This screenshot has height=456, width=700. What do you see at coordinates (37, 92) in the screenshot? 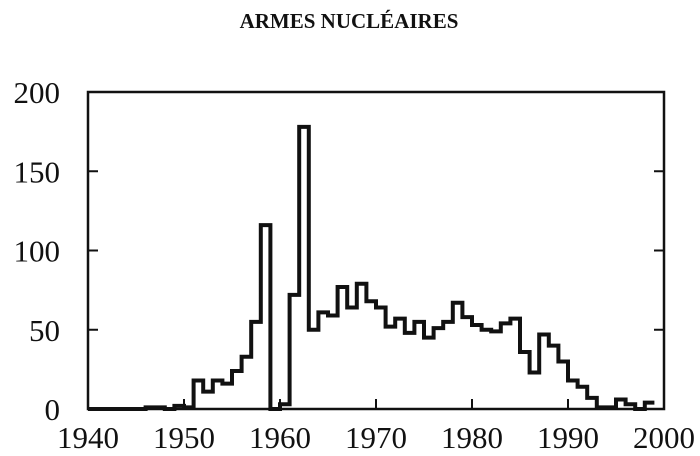
I see `y-tick-label: 200` at bounding box center [37, 92].